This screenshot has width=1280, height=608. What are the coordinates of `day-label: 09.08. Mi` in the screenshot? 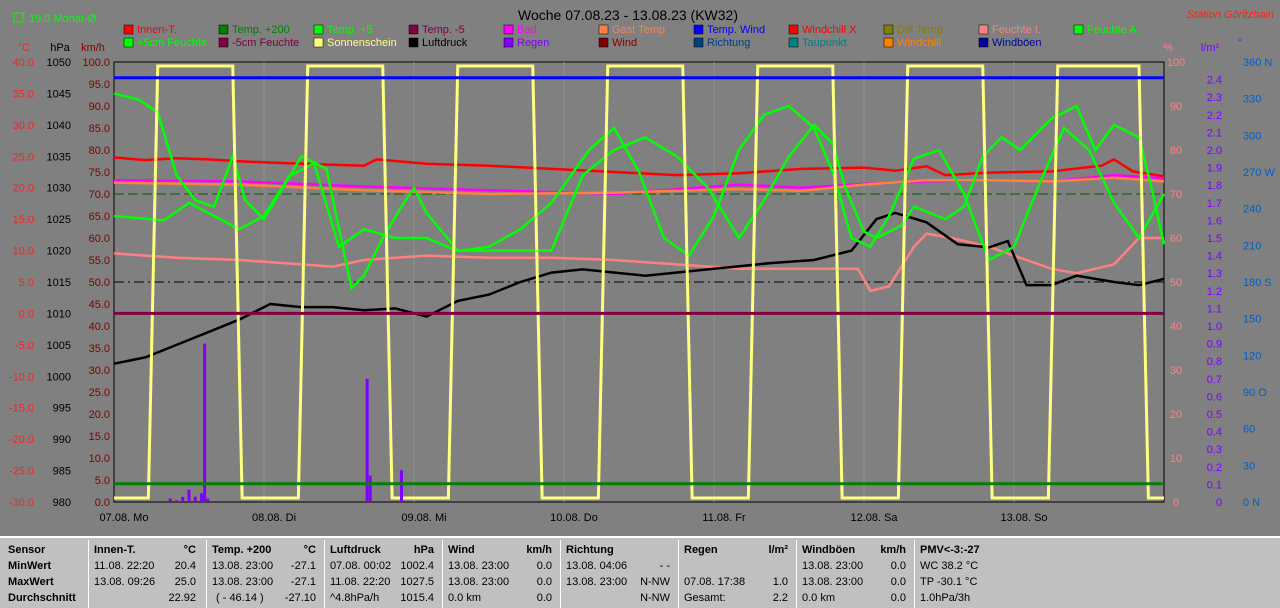 It's located at (423, 518).